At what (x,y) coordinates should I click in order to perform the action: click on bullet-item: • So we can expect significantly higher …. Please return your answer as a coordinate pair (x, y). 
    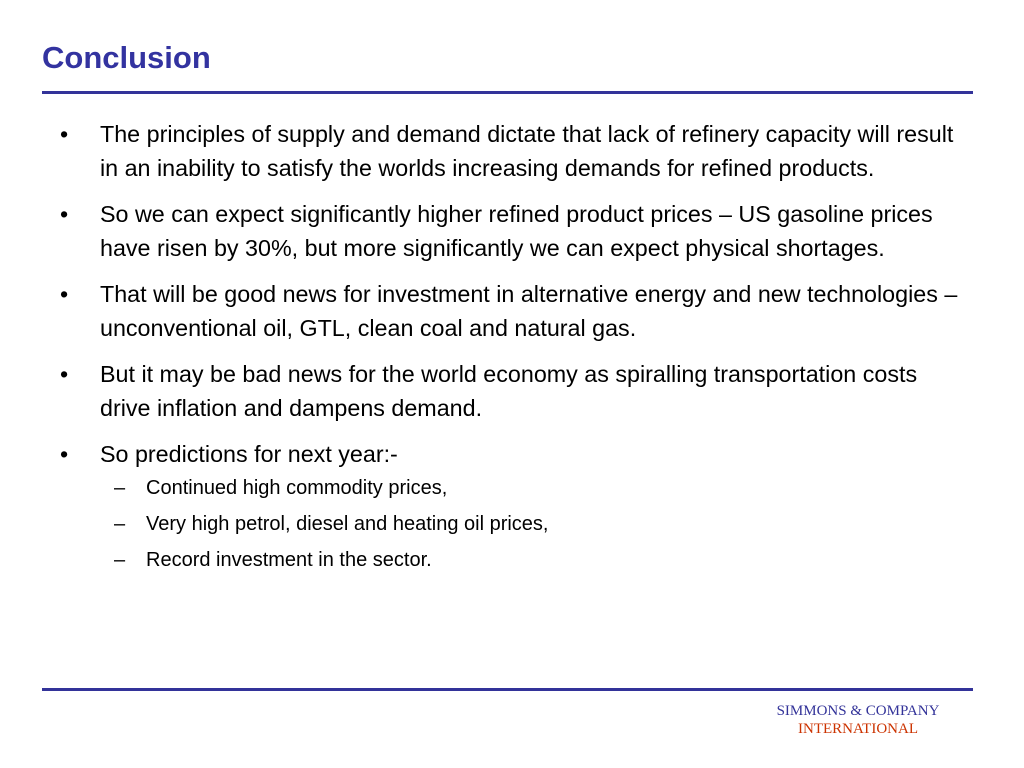
    Looking at the image, I should click on (514, 231).